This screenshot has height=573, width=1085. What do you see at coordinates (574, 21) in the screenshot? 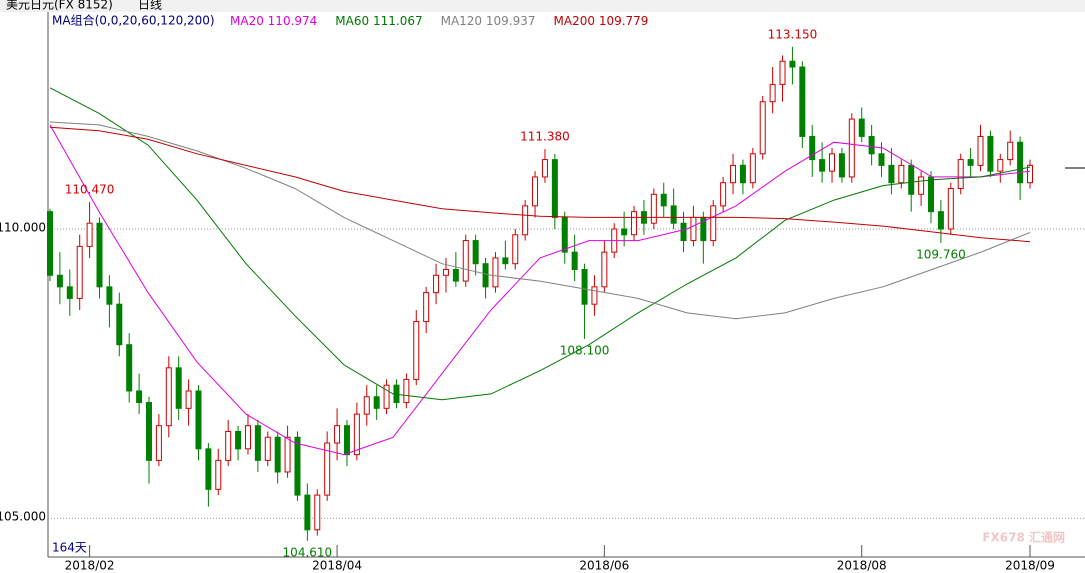
I see `legend-name: MA200` at bounding box center [574, 21].